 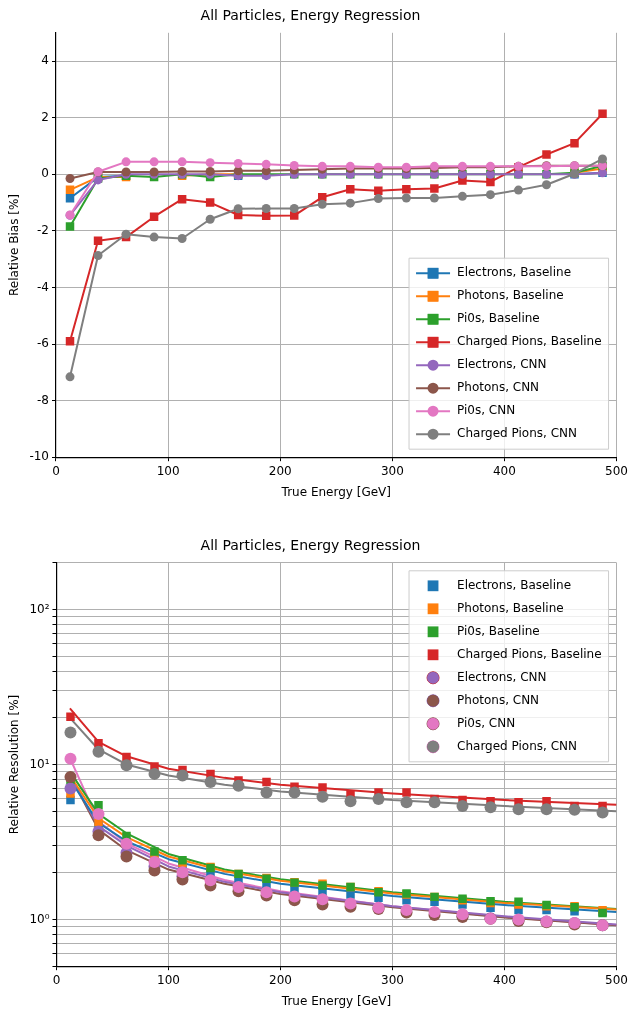 What do you see at coordinates (39, 763) in the screenshot?
I see `y-tick-label: 10¹` at bounding box center [39, 763].